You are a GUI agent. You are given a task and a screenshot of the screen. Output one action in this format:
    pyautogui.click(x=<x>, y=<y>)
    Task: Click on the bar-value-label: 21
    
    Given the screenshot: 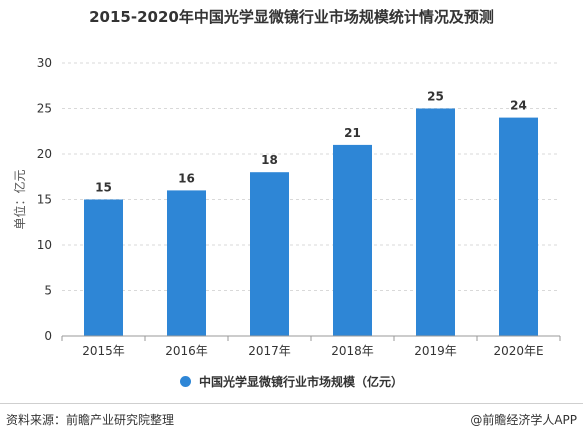 What is the action you would take?
    pyautogui.click(x=352, y=133)
    